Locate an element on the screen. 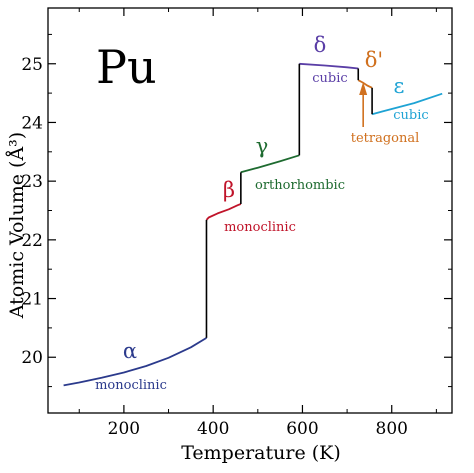 This screenshot has height=473, width=474. y-tick-label: 24 is located at coordinates (32, 123).